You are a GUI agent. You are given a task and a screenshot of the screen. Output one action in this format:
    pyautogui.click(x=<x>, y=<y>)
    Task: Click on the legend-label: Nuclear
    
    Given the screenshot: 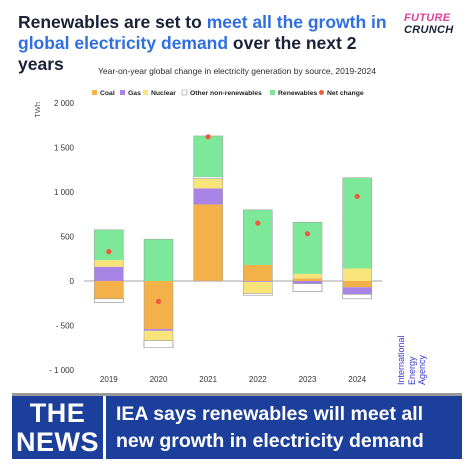 What is the action you would take?
    pyautogui.click(x=163, y=93)
    